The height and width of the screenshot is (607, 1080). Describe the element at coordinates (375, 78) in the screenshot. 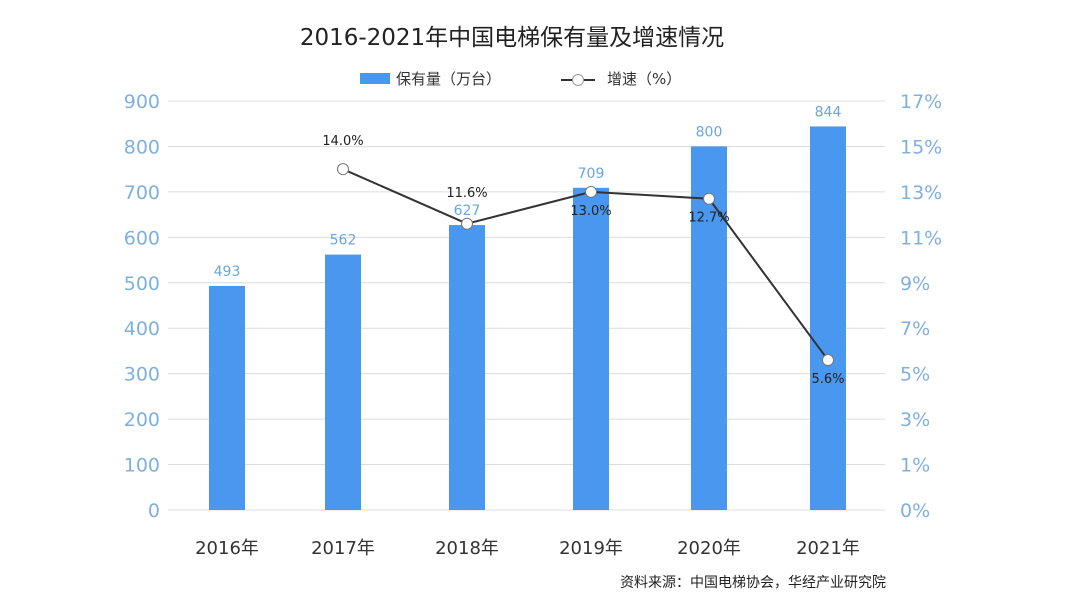

I see `legend-bar-swatch` at that location.